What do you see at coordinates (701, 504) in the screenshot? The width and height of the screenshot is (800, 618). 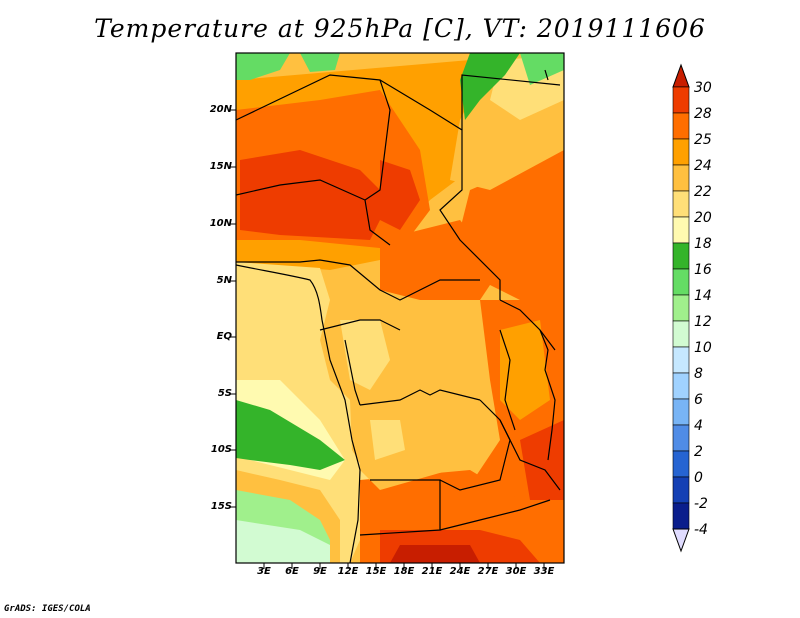 I see `colorbar-label: -2` at bounding box center [701, 504].